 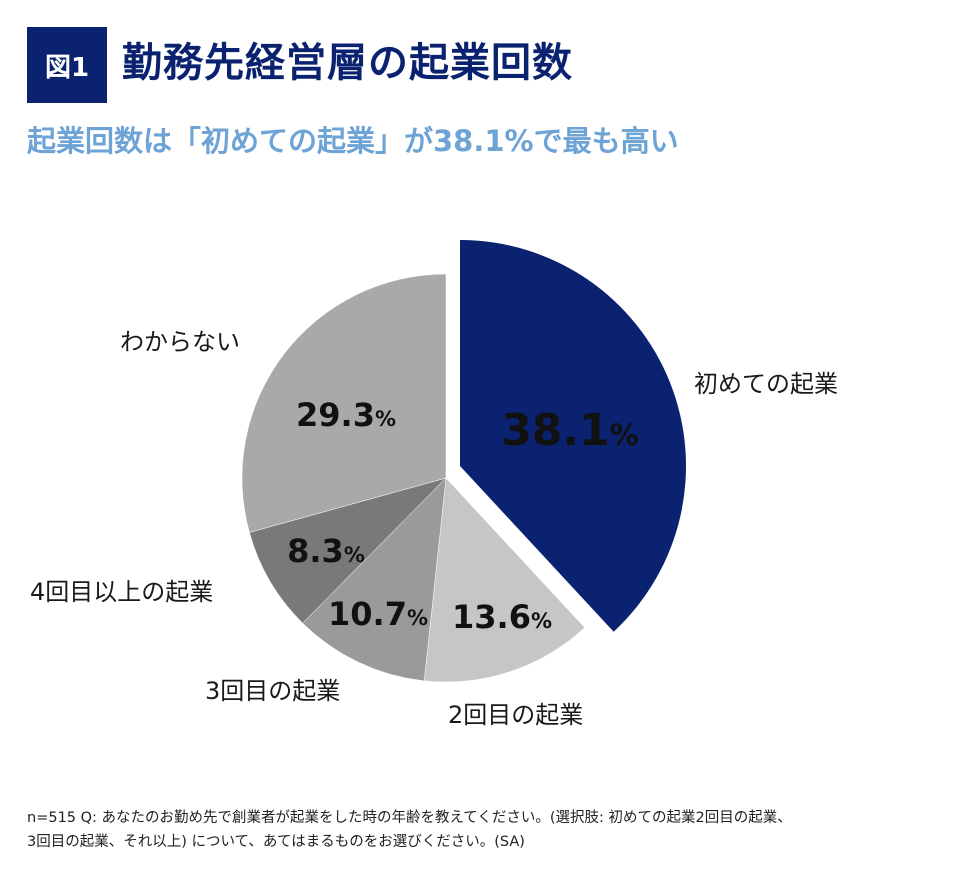 I want to click on slice-label: 初めての起業, so click(x=766, y=384).